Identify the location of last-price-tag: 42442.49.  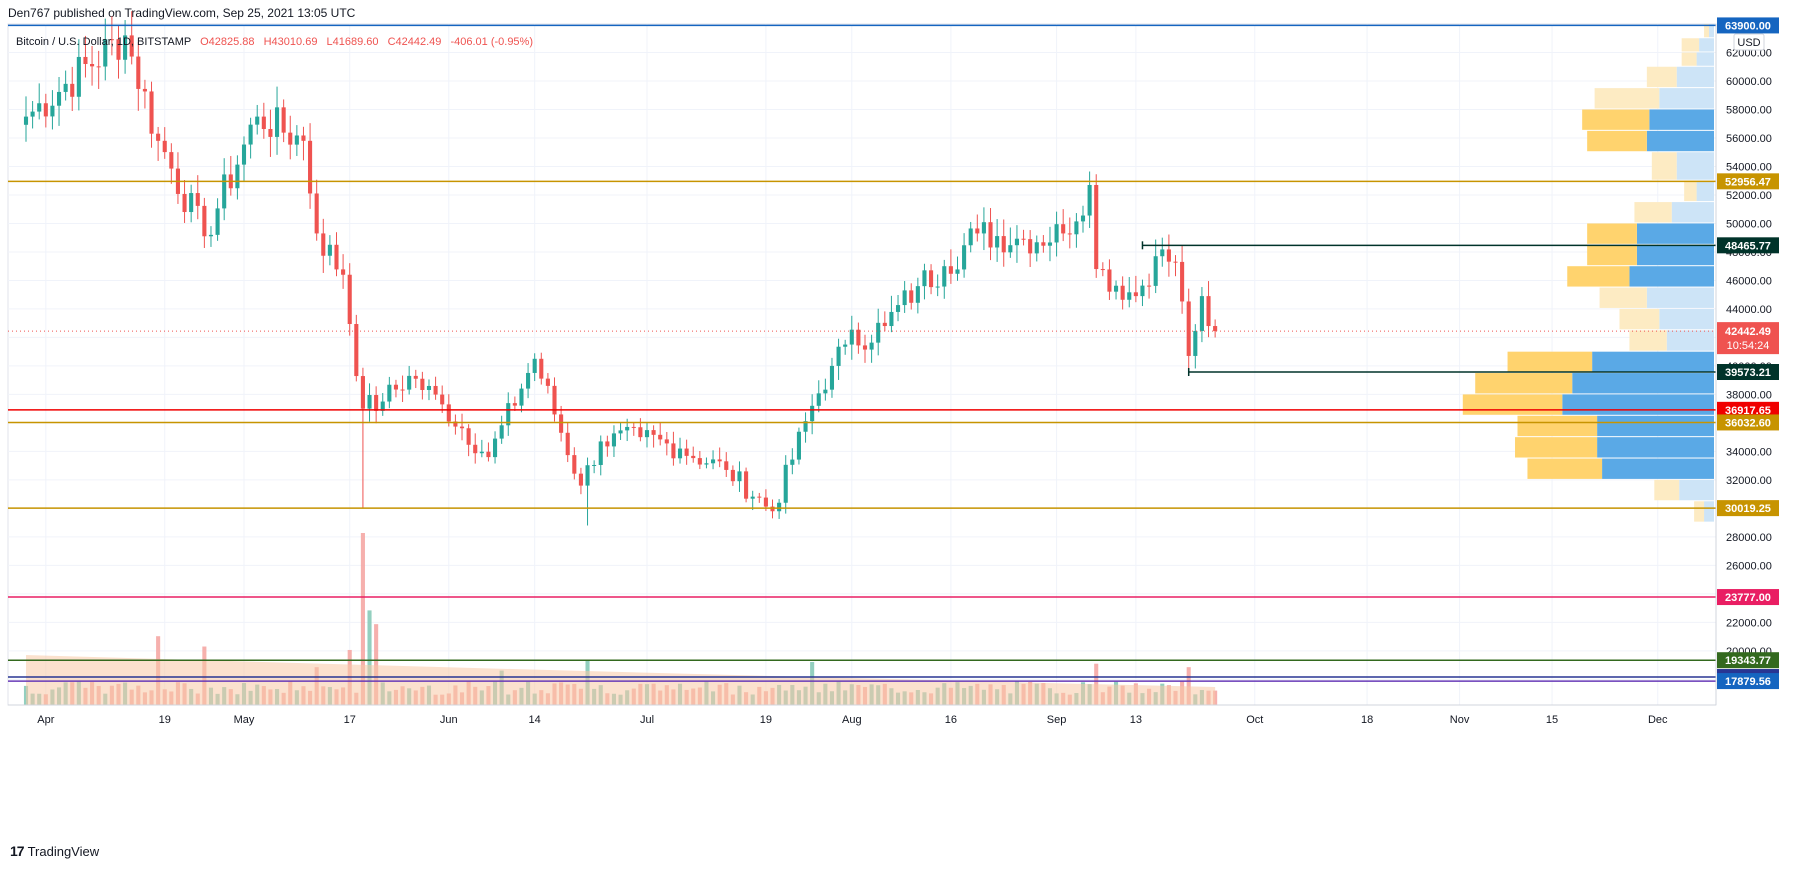
(1748, 332).